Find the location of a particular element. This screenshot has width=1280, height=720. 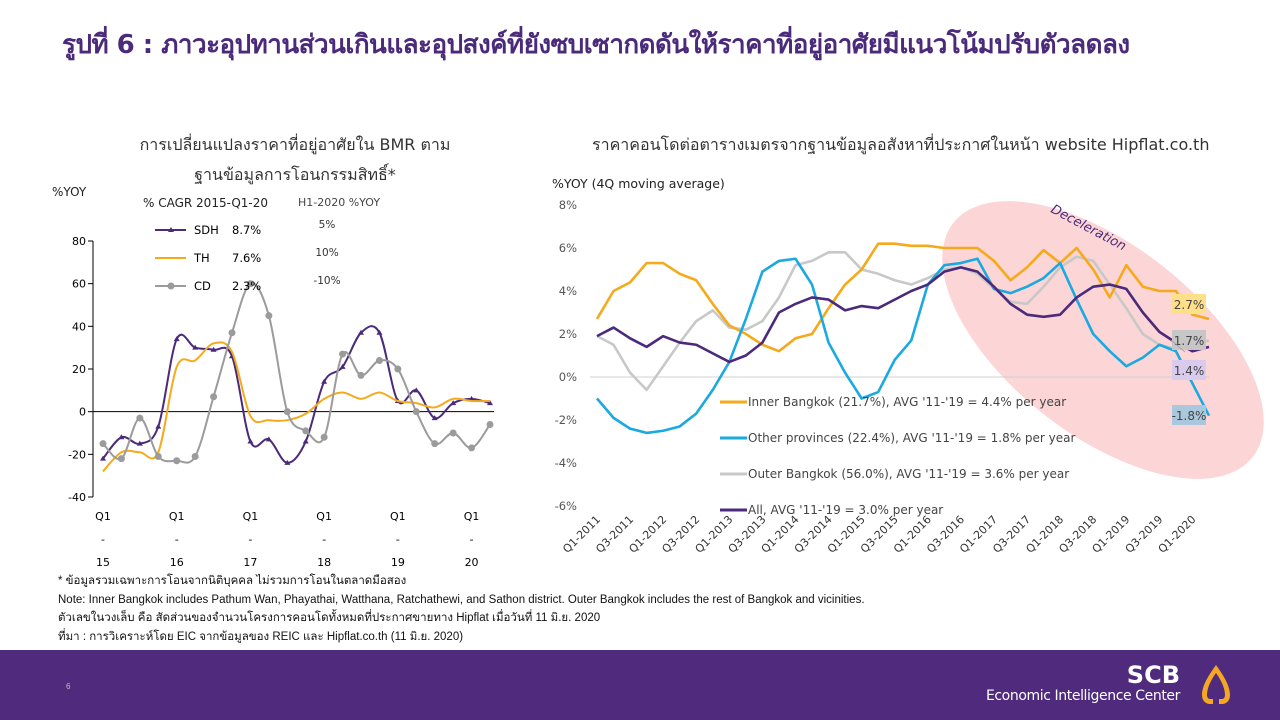

left-x-tick-label: Q1 - 18 is located at coordinates (324, 539).